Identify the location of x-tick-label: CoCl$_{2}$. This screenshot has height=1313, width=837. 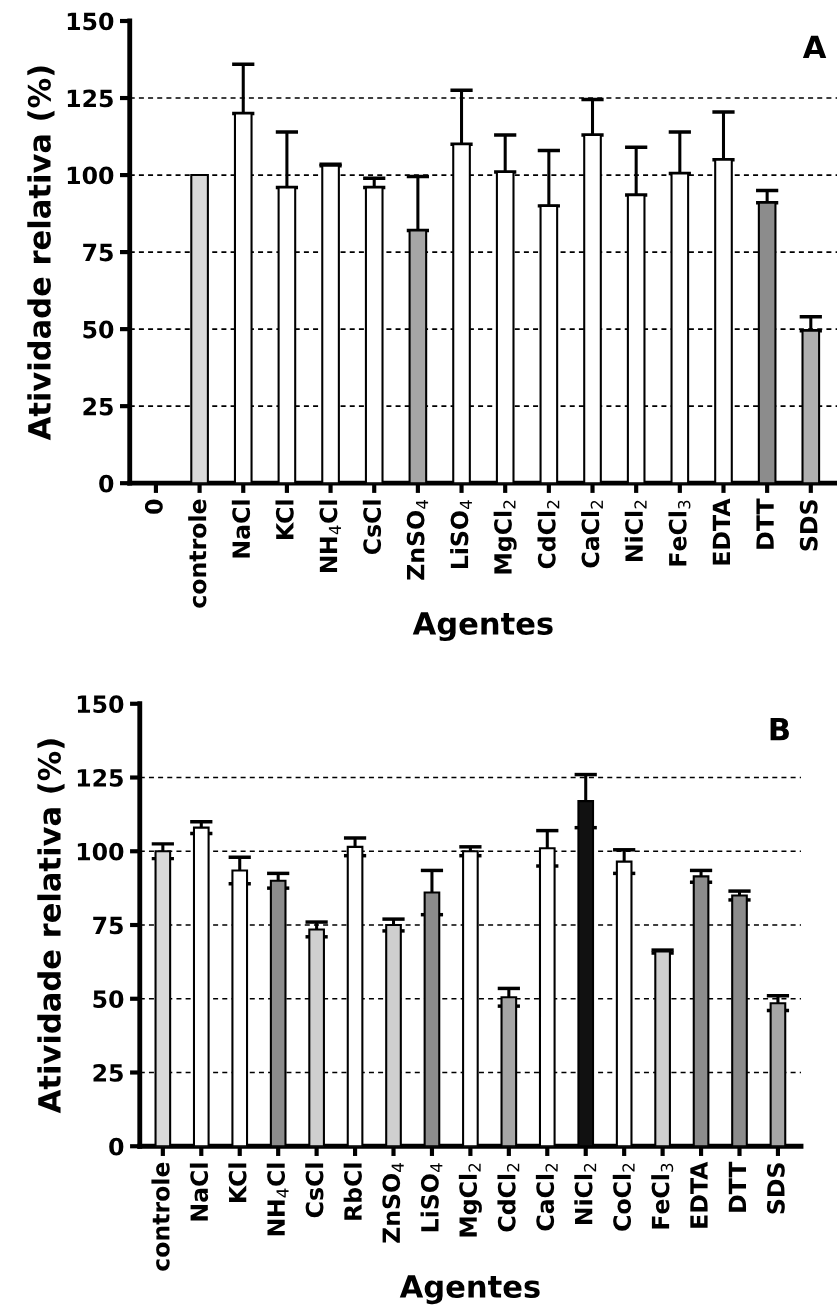
(623, 1197).